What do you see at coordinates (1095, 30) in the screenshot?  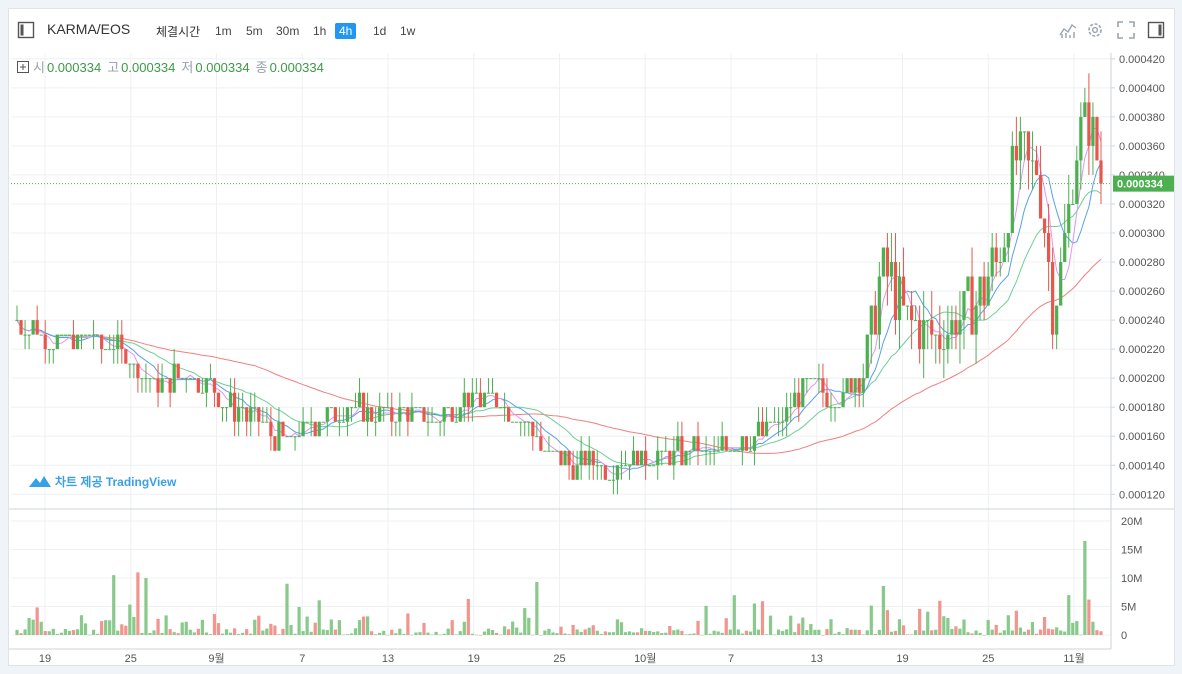 I see `settings-icon` at bounding box center [1095, 30].